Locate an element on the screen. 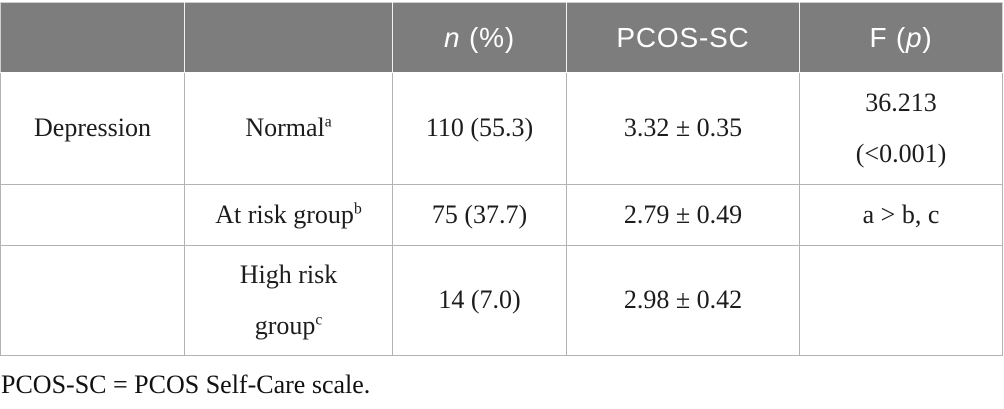  header-f-post: ) is located at coordinates (927, 37).